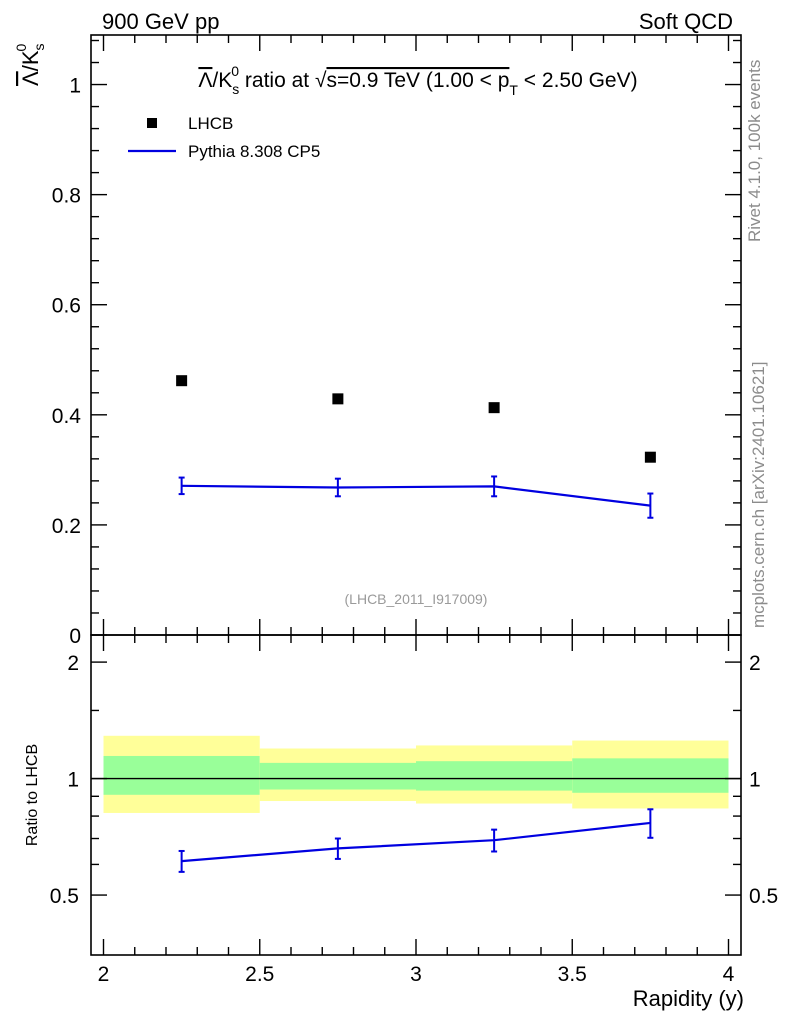 The image size is (786, 1024). I want to click on main-ytick-label-4: 0.8, so click(66, 196).